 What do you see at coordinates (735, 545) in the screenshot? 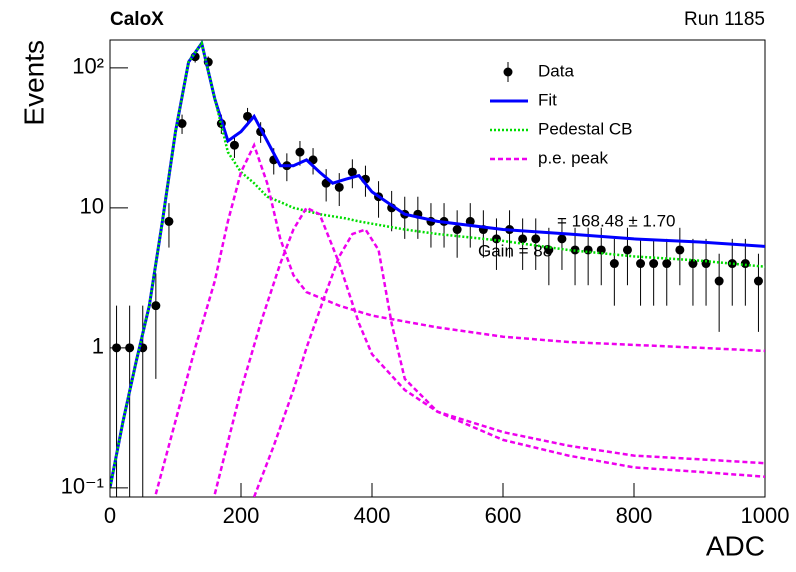
I see `x-axis-label: ADC` at bounding box center [735, 545].